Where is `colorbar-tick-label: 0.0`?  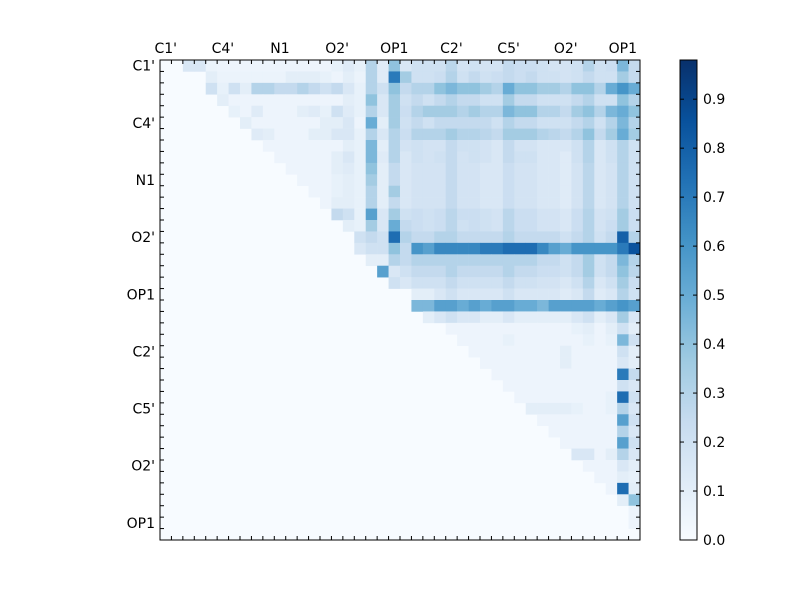 colorbar-tick-label: 0.0 is located at coordinates (714, 541).